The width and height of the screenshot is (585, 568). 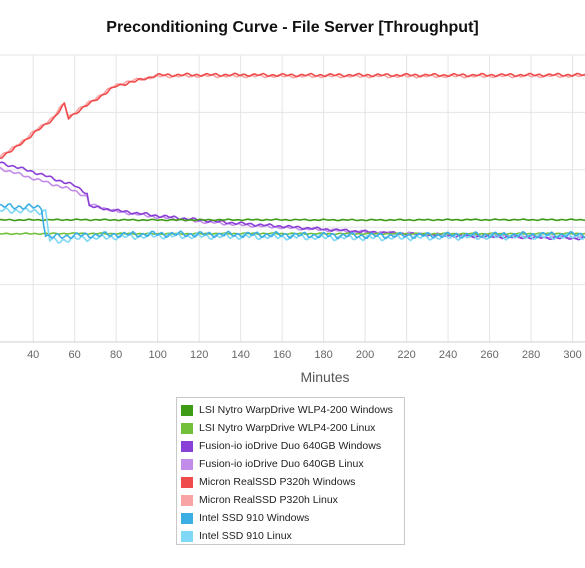 I want to click on legend-item: Micron RealSSD P320h Windows, so click(x=292, y=482).